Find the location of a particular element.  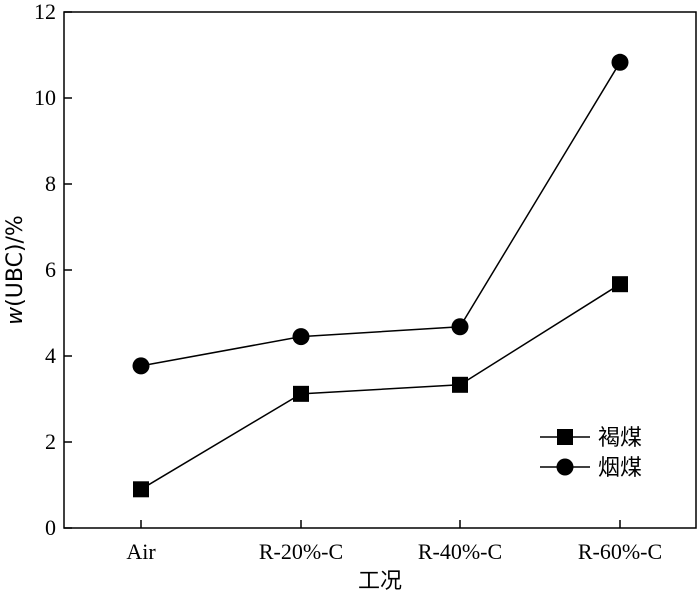

y-axis-title-italic: w is located at coordinates (15, 315).